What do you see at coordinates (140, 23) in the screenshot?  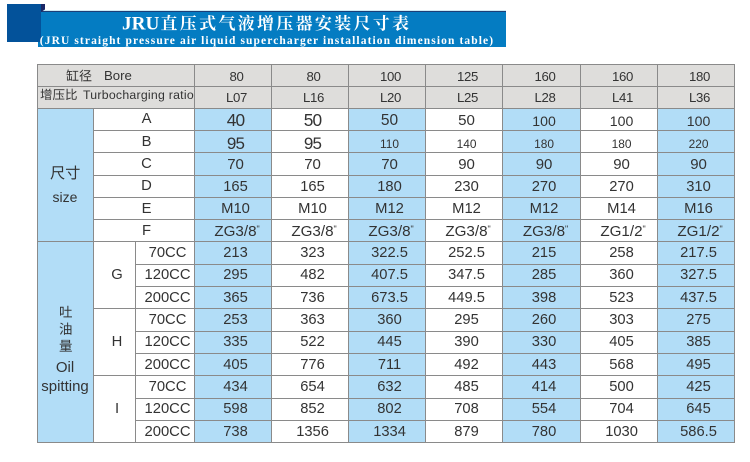 I see `svg-text: JRU` at bounding box center [140, 23].